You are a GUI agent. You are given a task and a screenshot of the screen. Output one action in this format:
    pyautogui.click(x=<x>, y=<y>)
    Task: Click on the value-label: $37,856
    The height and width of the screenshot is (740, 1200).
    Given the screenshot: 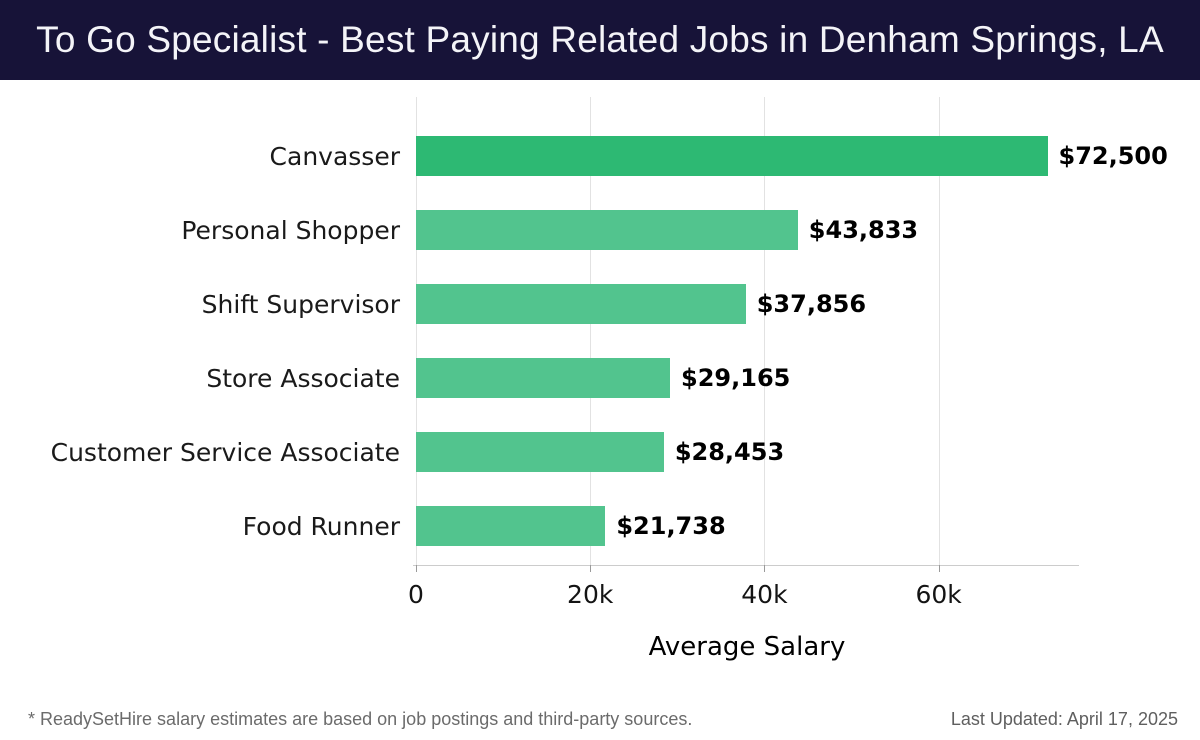 What is the action you would take?
    pyautogui.click(x=811, y=304)
    